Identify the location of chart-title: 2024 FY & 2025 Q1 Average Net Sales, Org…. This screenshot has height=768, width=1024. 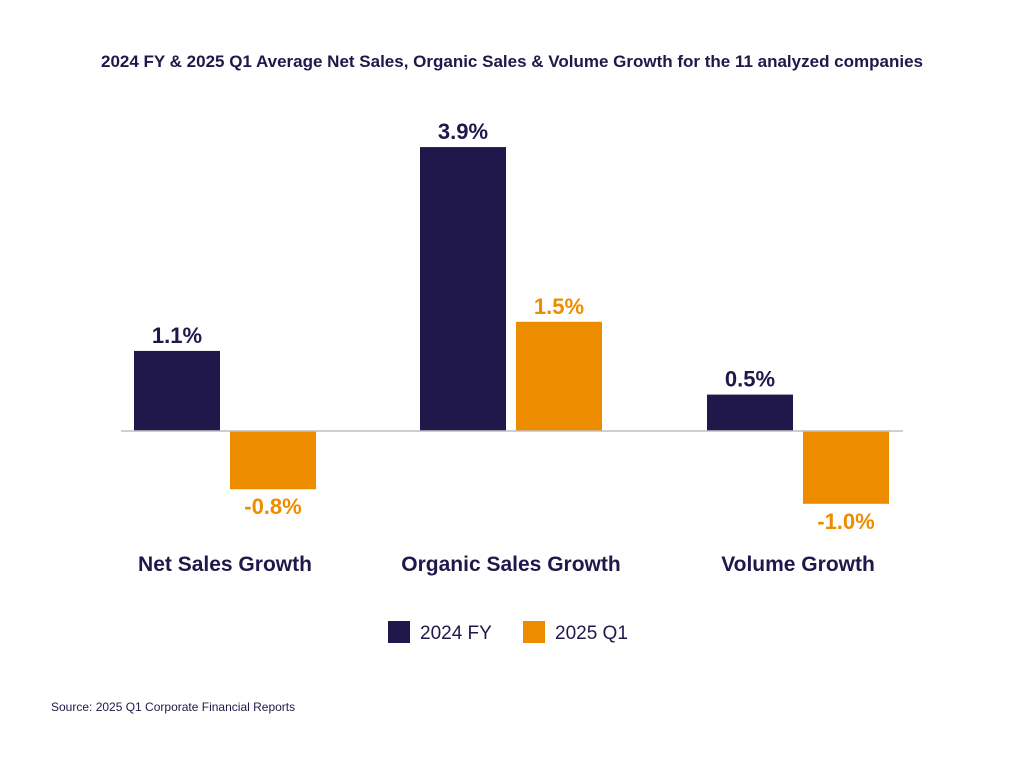
(512, 61).